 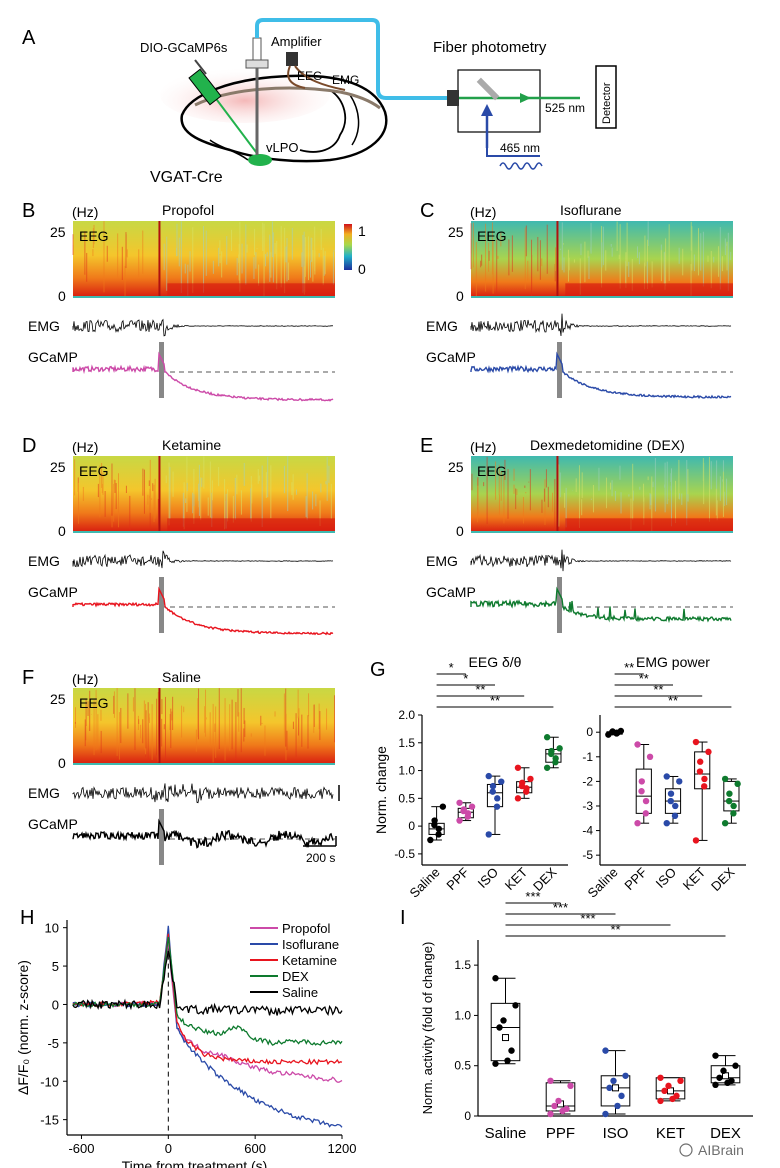 What do you see at coordinates (184, 47) in the screenshot?
I see `construct-label: DIO-GCaMP6s` at bounding box center [184, 47].